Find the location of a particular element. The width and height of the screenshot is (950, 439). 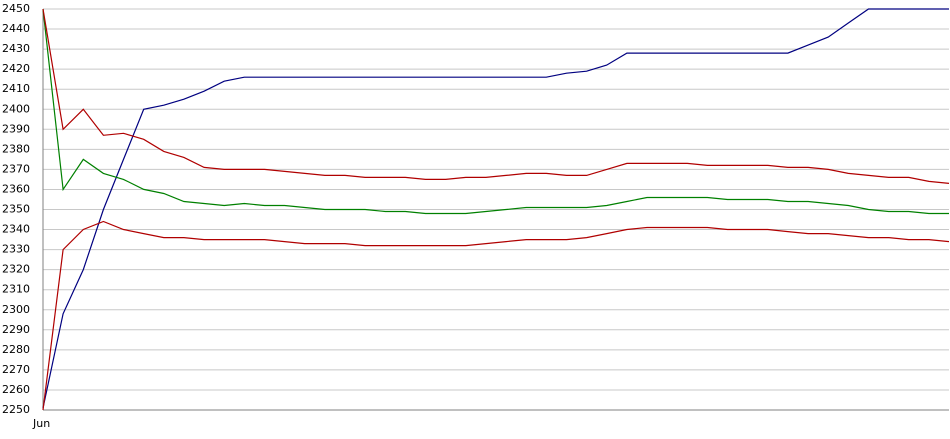

y-tick-label: 2320 is located at coordinates (16, 269).